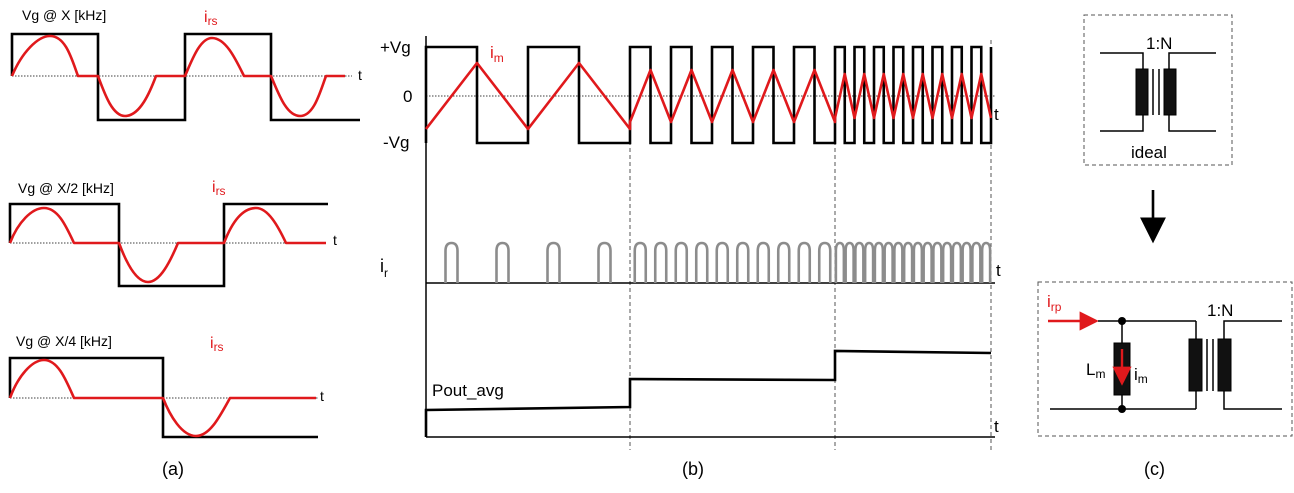 Image resolution: width=1294 pixels, height=493 pixels. I want to click on ideal-transformer-box, so click(1158, 90).